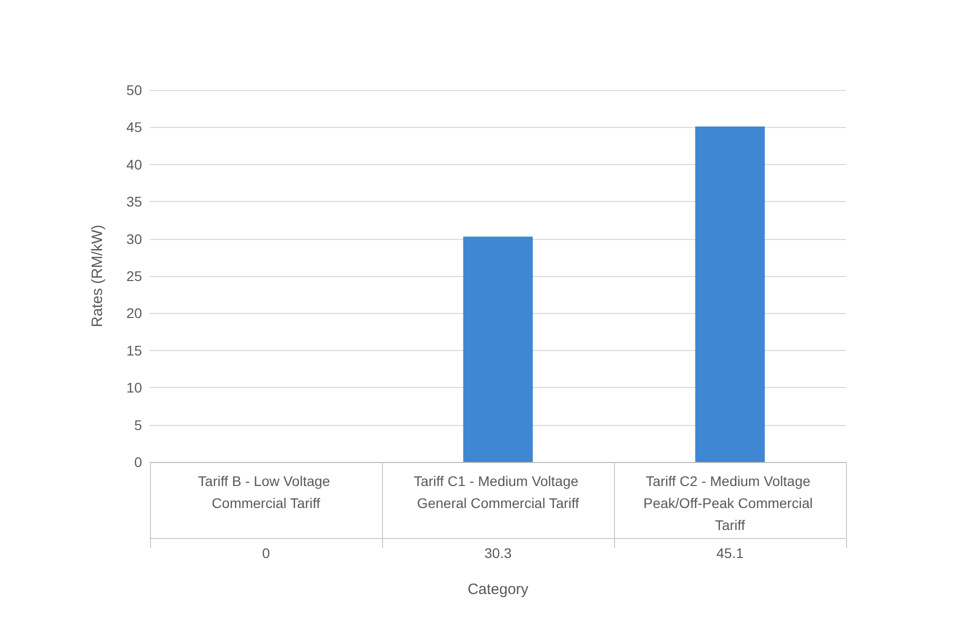  I want to click on data-label: 30.3, so click(498, 553).